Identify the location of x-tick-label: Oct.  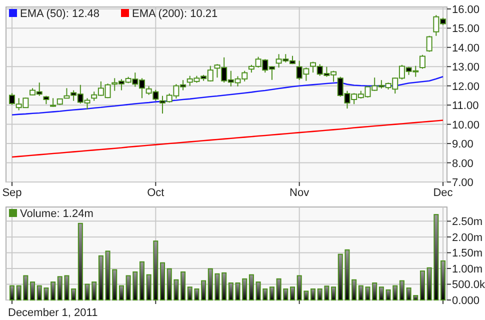
(155, 193).